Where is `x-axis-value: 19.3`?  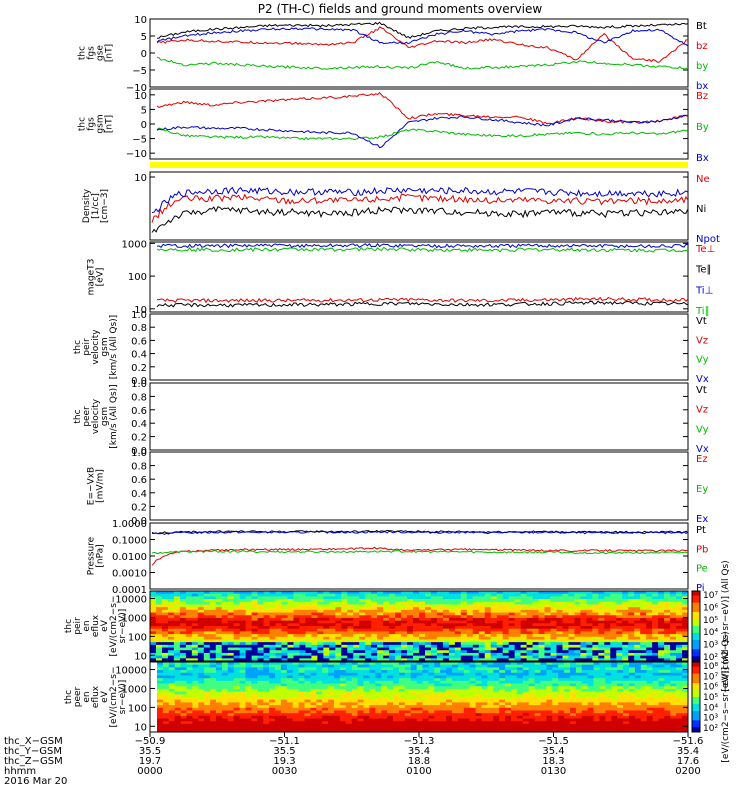
x-axis-value: 19.3 is located at coordinates (284, 761).